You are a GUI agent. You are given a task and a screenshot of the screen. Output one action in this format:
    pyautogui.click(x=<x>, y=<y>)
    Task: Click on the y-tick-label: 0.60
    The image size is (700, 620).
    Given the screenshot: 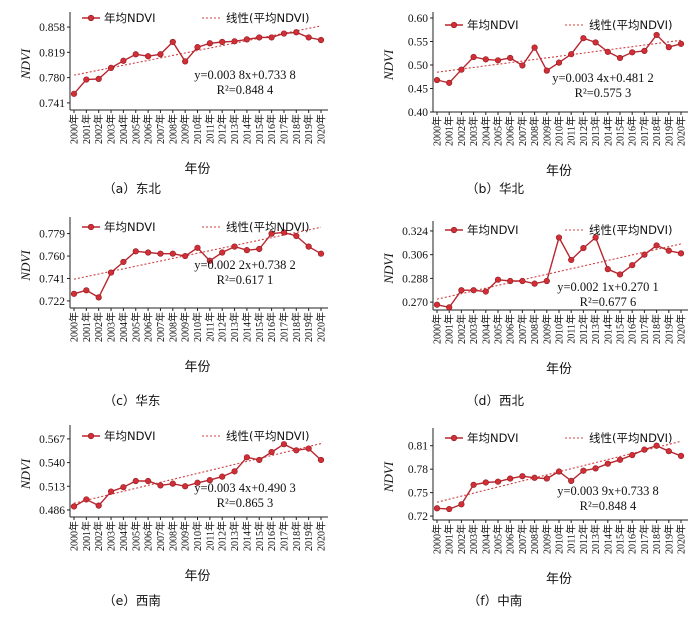 What is the action you would take?
    pyautogui.click(x=418, y=19)
    